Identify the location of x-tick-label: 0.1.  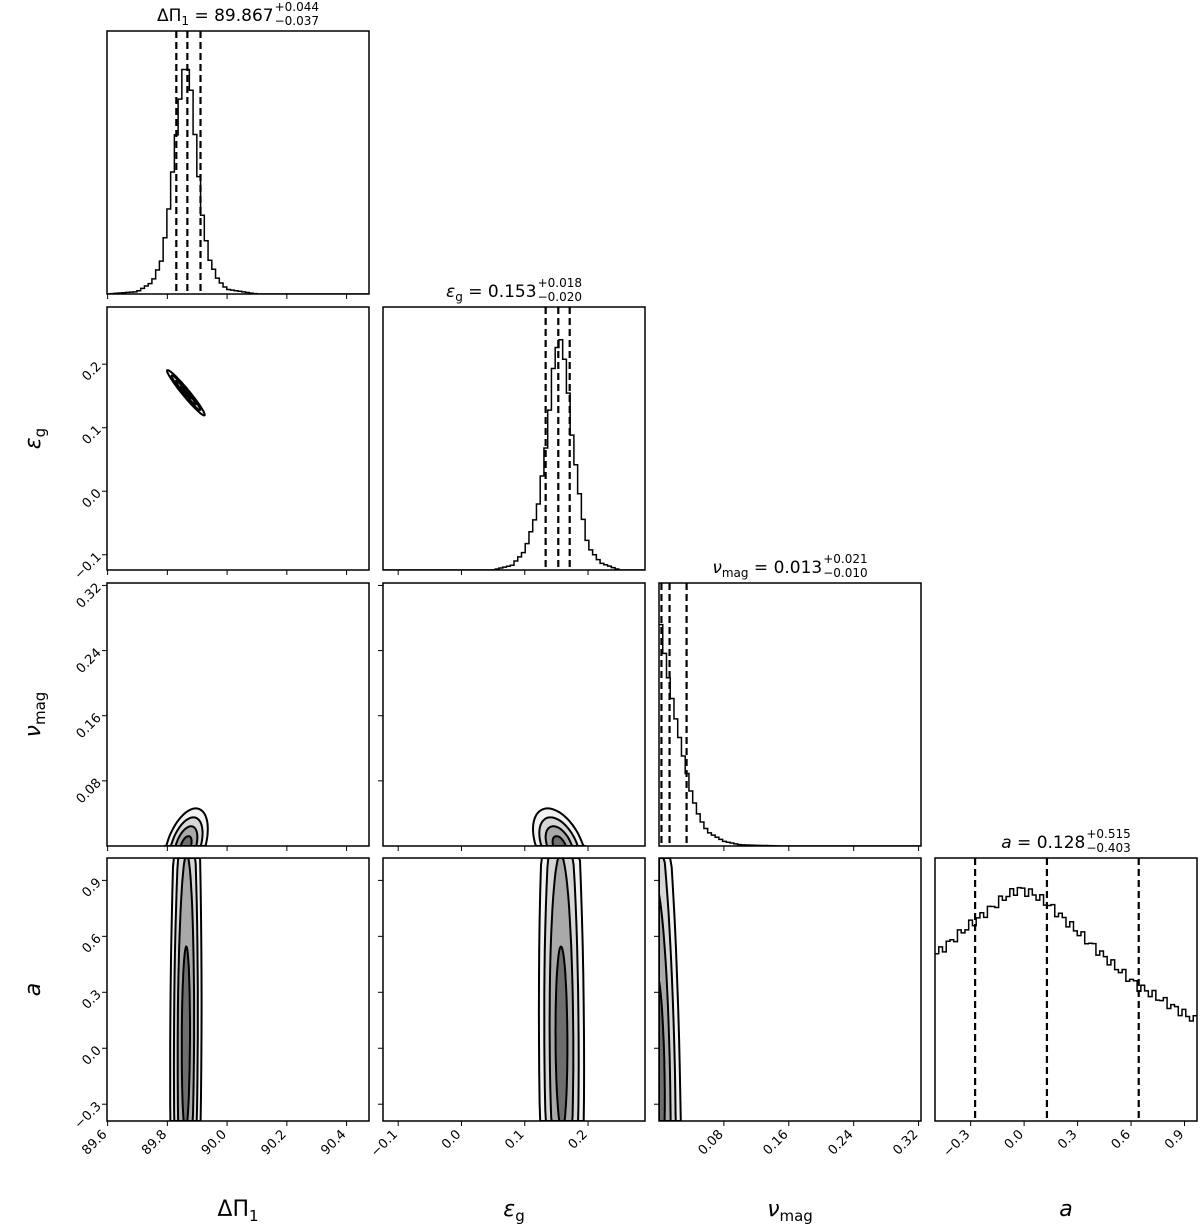
(514, 1139).